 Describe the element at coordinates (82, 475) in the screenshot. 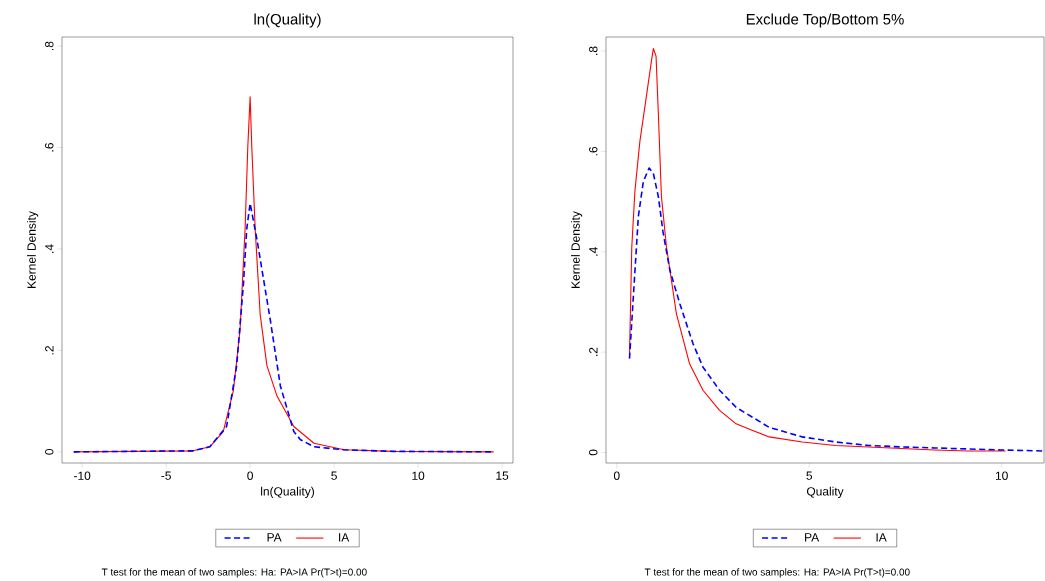

I see `x-tick-label: -10` at that location.